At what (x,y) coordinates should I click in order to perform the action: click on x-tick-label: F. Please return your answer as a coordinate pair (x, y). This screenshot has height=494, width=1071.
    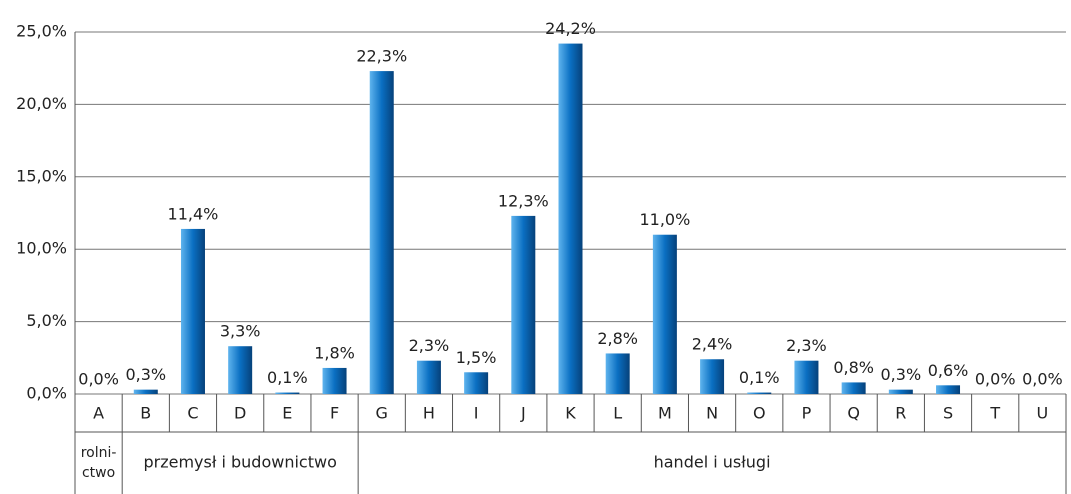
    Looking at the image, I should click on (334, 413).